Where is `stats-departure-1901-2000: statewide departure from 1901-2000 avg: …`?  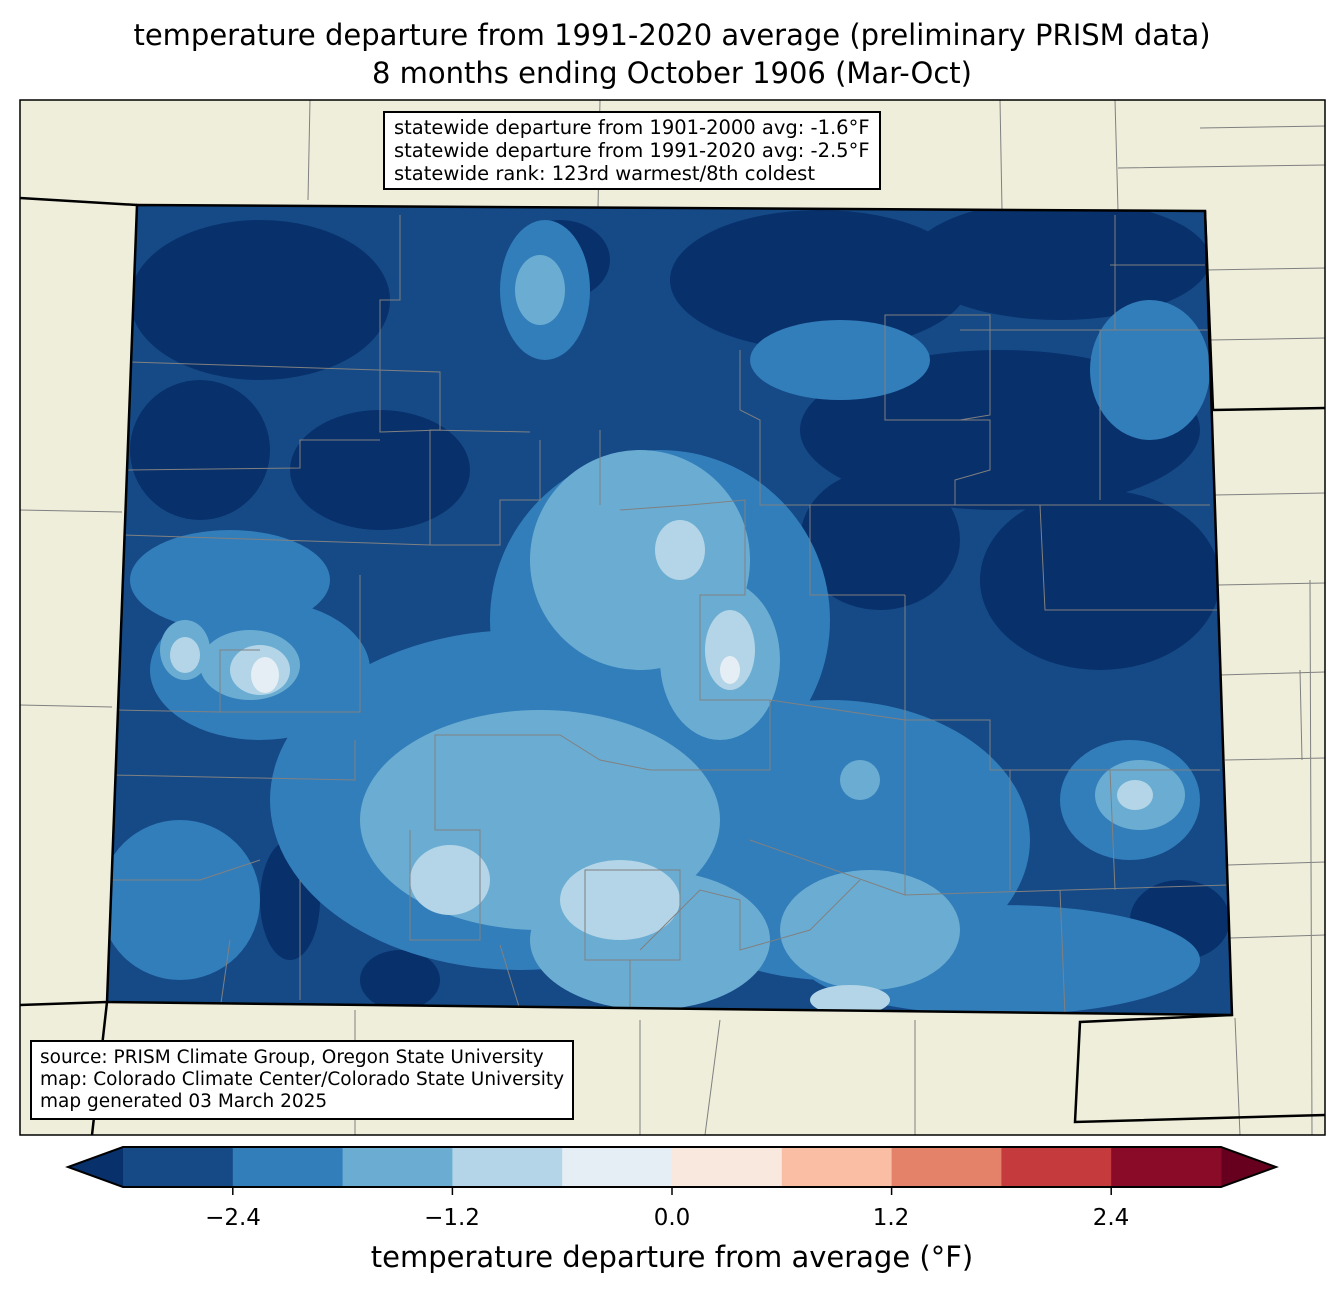 stats-departure-1901-2000: statewide departure from 1901-2000 avg: … is located at coordinates (632, 127).